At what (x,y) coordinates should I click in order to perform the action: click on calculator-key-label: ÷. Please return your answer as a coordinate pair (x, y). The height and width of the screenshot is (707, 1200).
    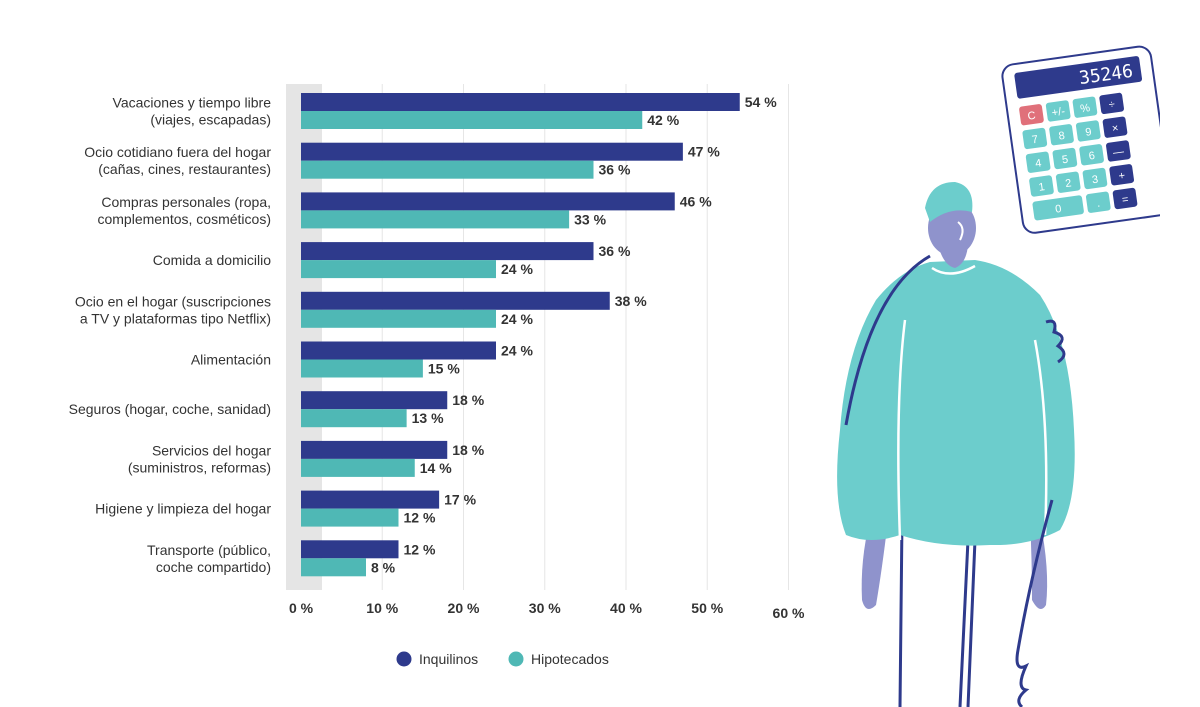
    Looking at the image, I should click on (1112, 105).